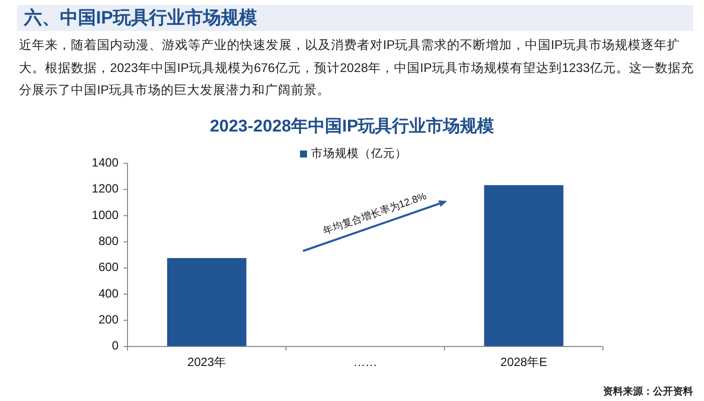 The width and height of the screenshot is (704, 401). I want to click on y-tick-label: 200, so click(108, 319).